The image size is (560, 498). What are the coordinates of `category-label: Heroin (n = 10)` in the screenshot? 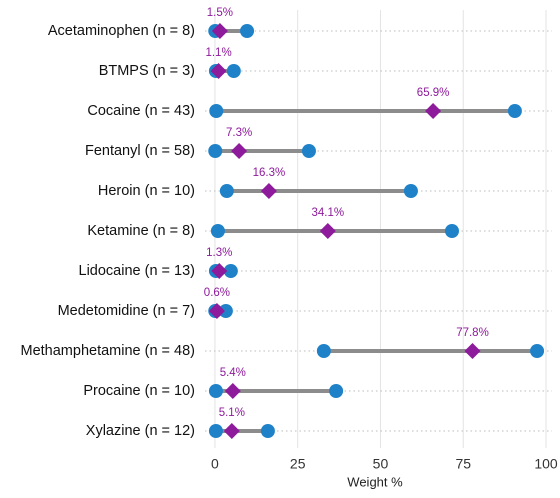 It's located at (146, 191).